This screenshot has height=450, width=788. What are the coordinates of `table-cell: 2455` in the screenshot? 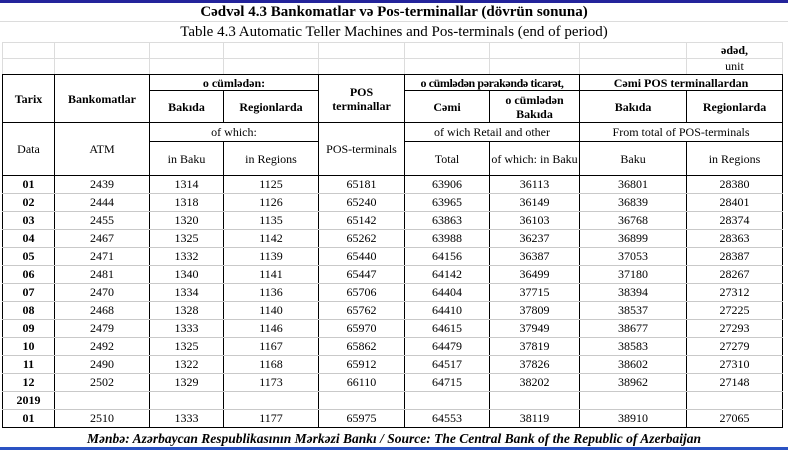 It's located at (102, 220).